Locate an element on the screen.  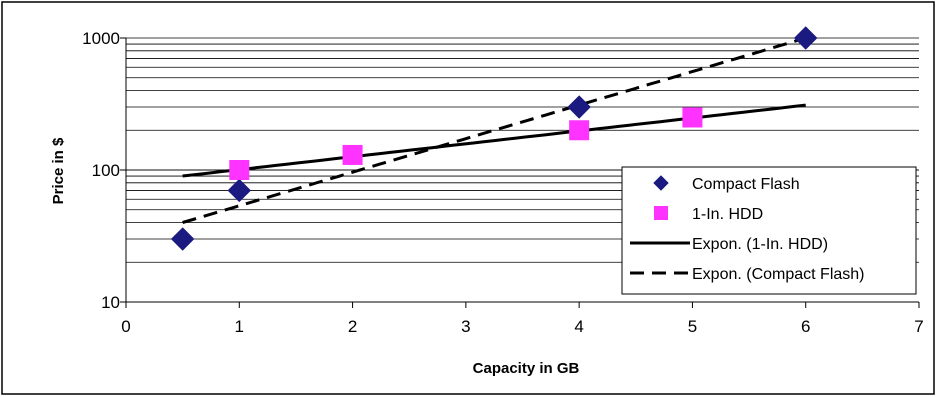
legend-label: Expon. (1-In. HDD) is located at coordinates (760, 244).